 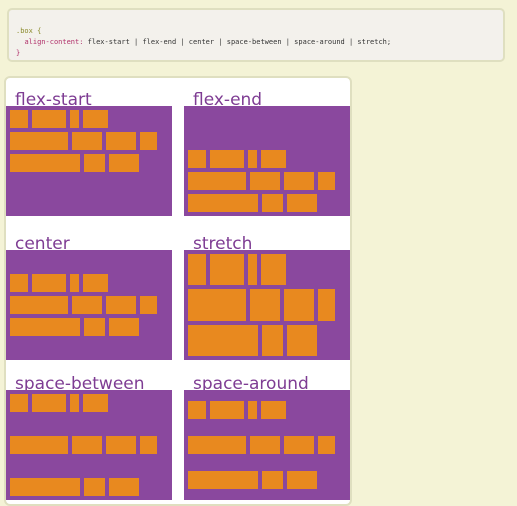 I want to click on code-selector: .box {, so click(x=29, y=31).